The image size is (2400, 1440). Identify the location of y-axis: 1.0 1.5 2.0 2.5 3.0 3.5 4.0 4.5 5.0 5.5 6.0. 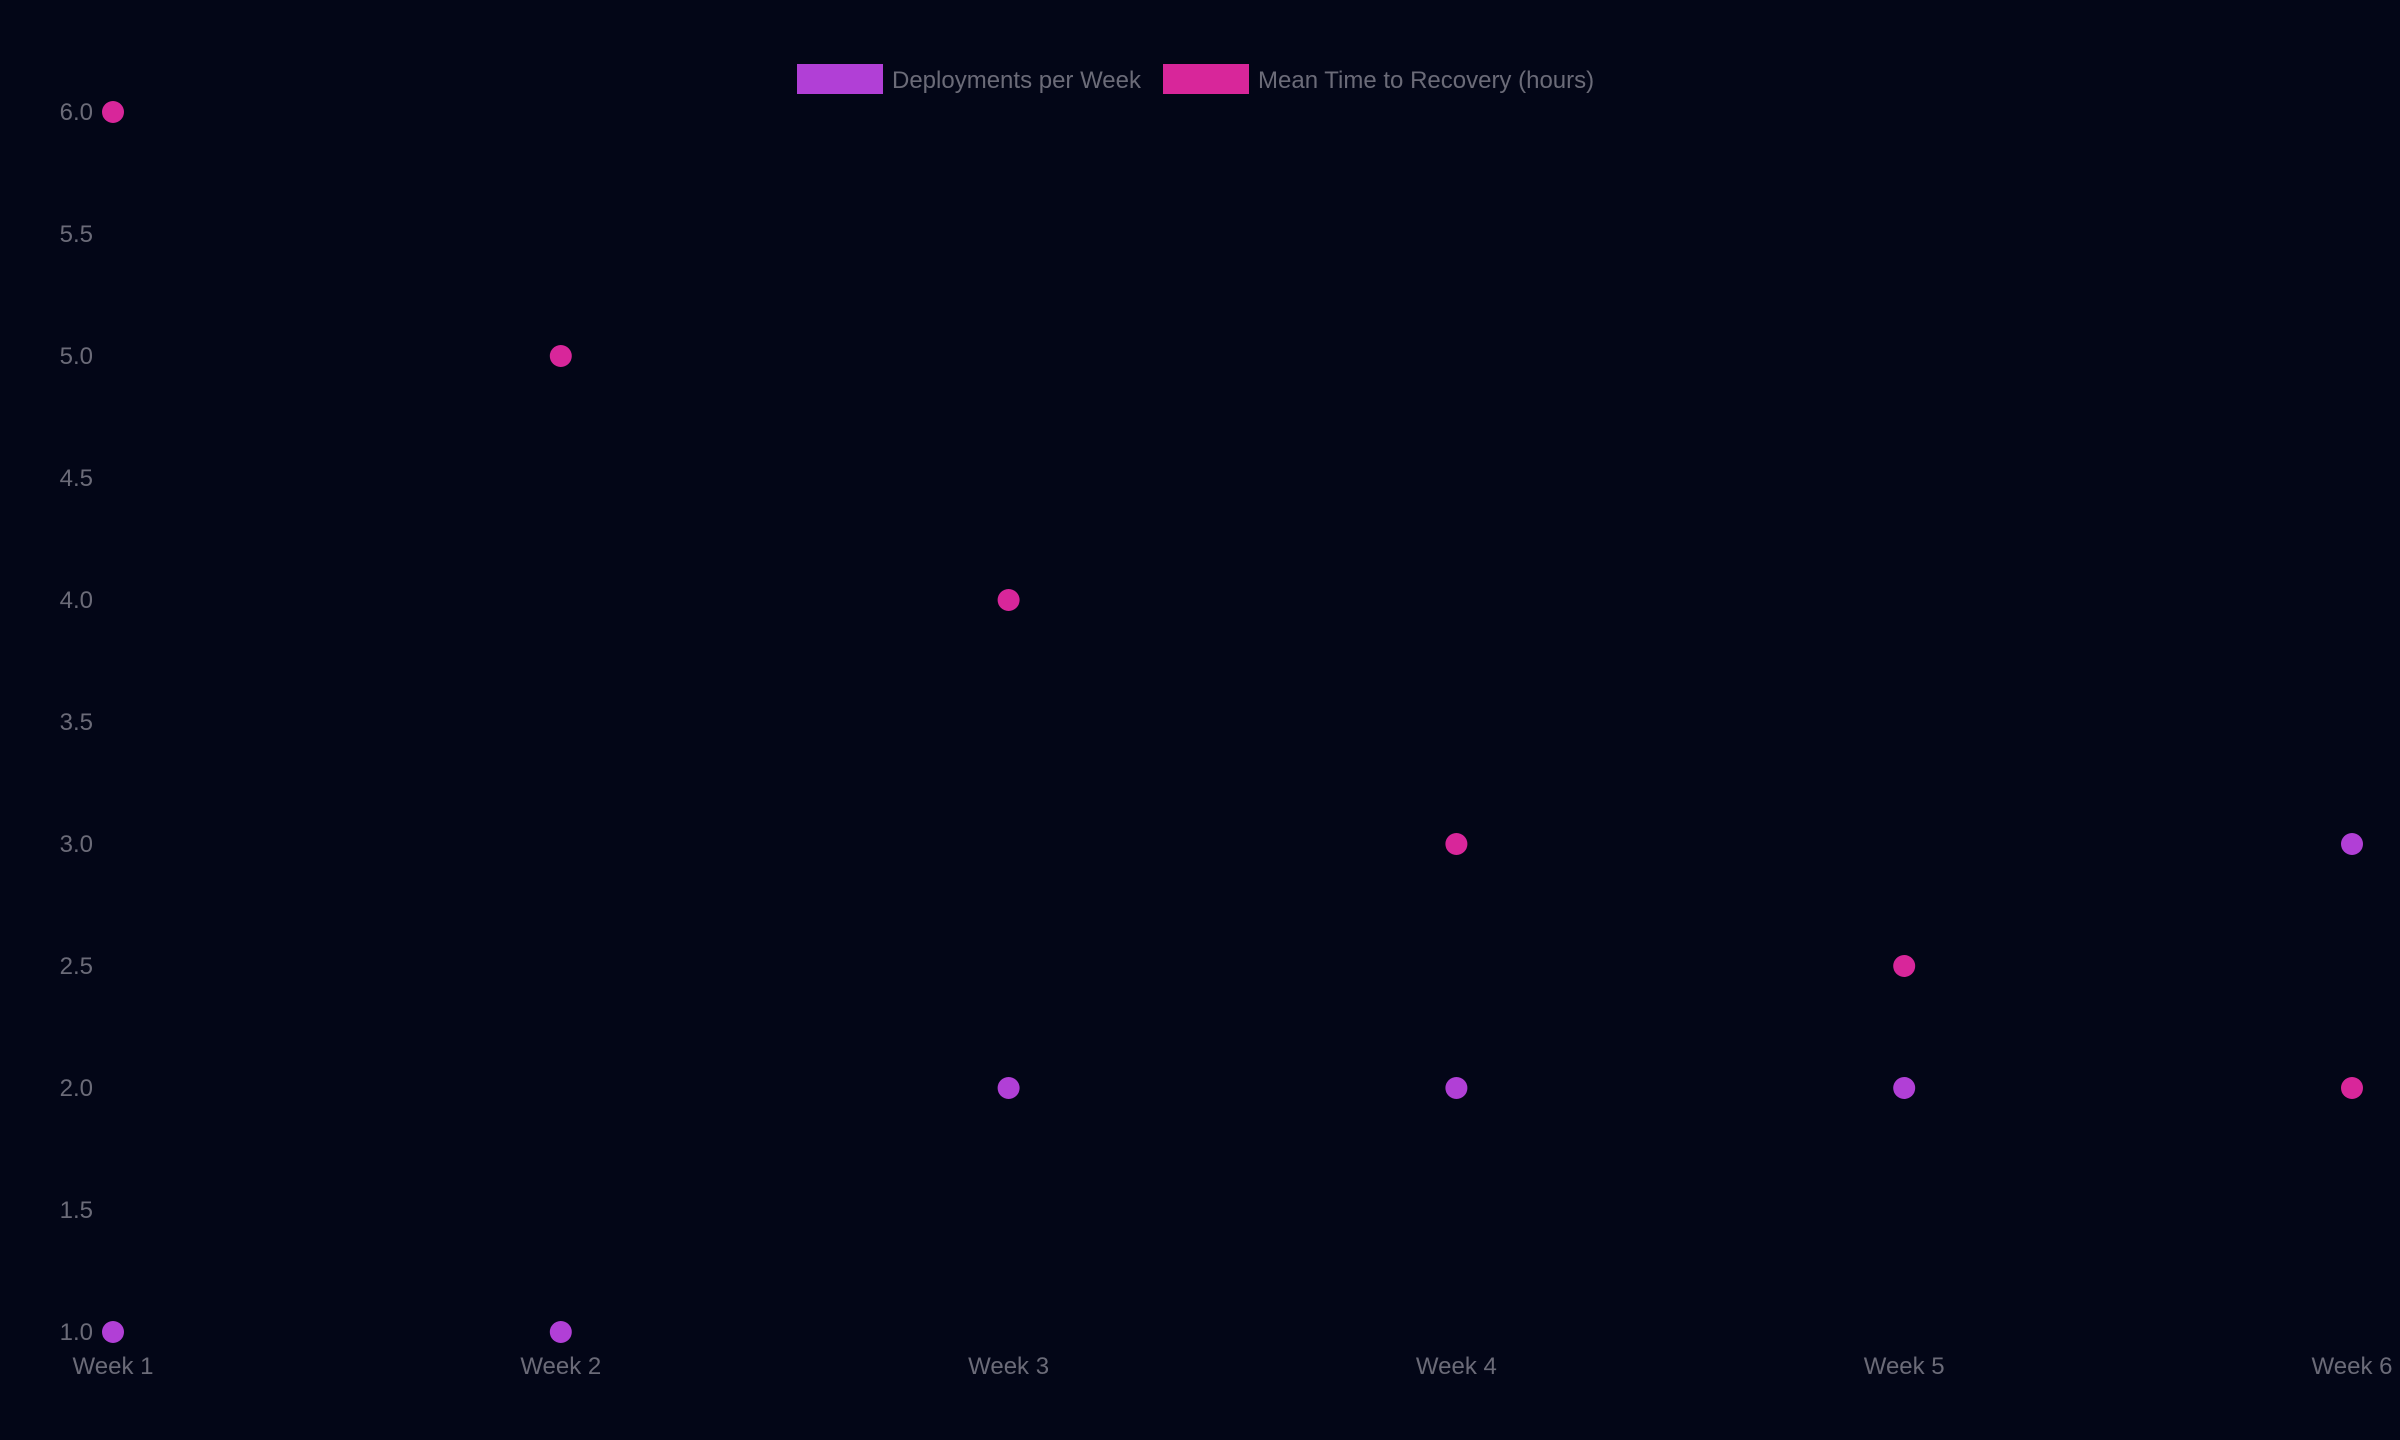
(76, 722).